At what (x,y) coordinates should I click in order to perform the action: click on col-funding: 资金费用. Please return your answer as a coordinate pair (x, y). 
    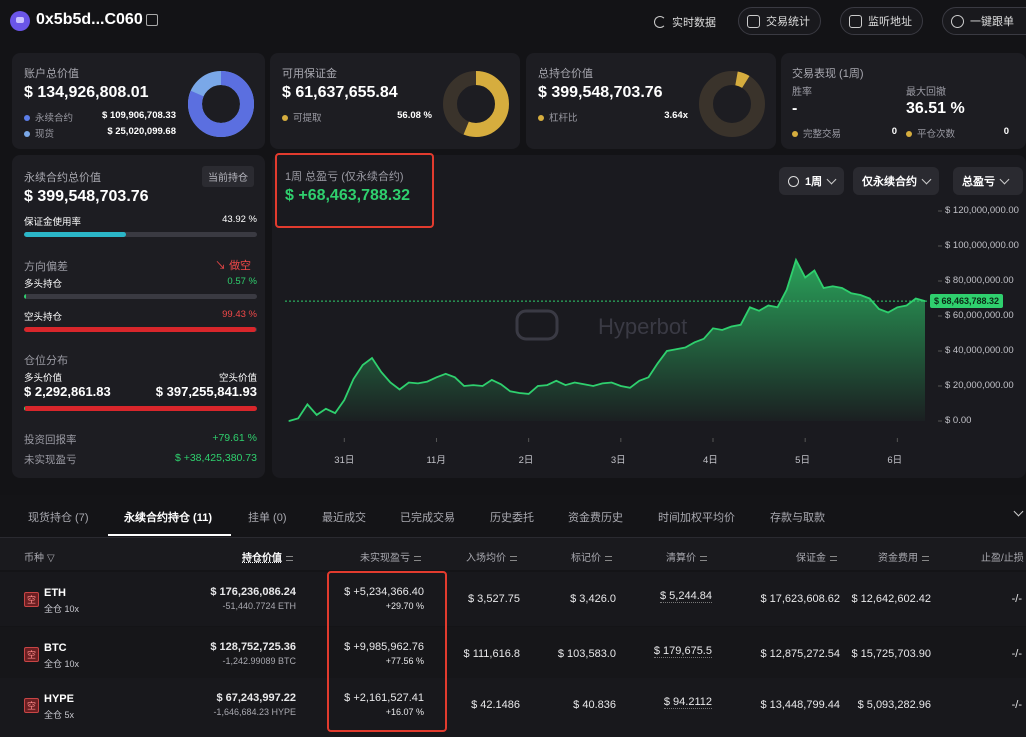
    Looking at the image, I should click on (903, 556).